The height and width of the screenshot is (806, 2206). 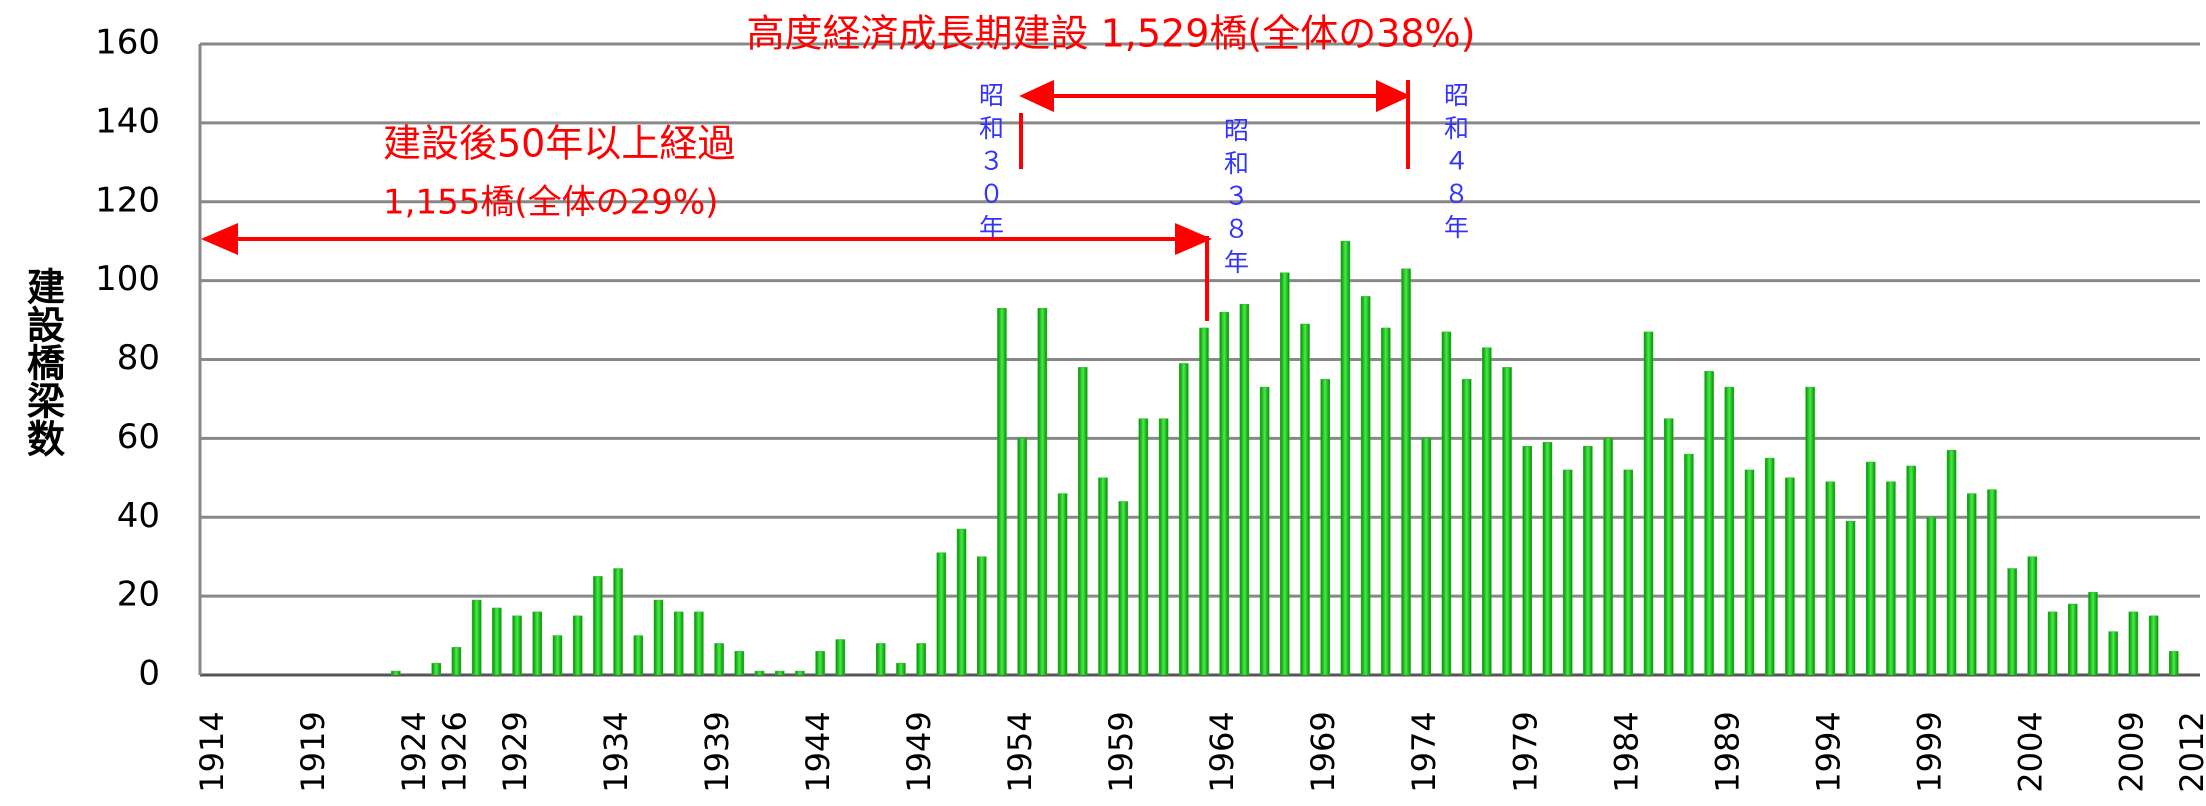 I want to click on x-tick-label: 1994, so click(x=1828, y=751).